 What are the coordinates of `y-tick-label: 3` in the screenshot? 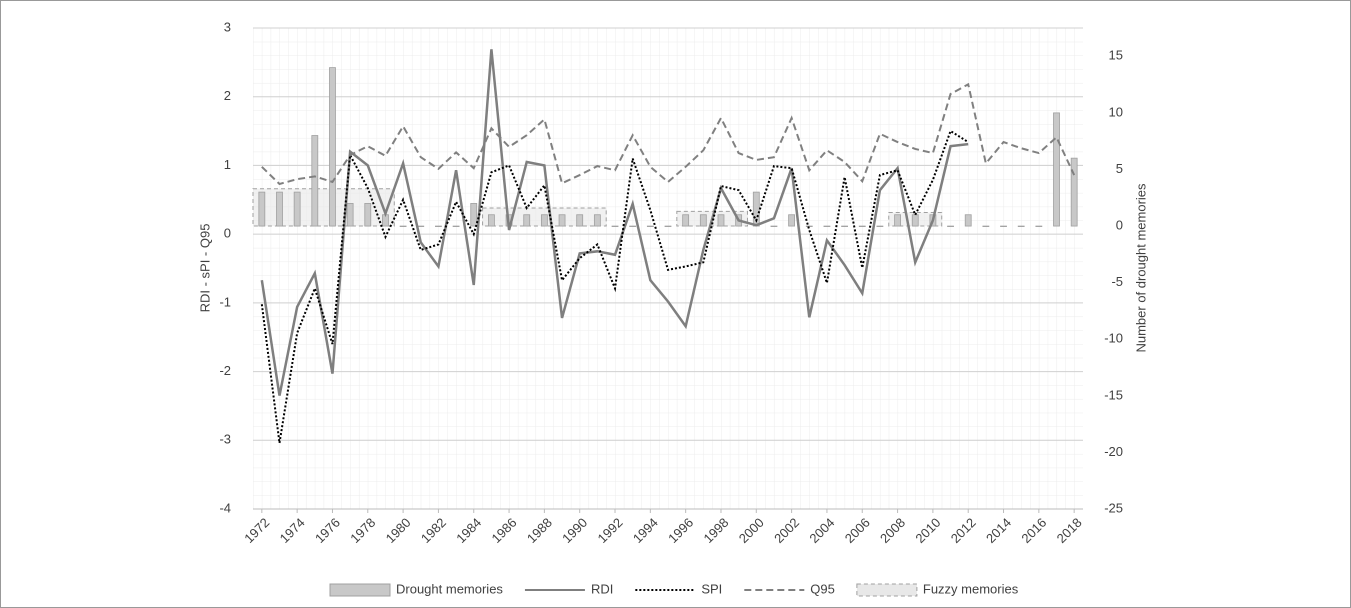 It's located at (227, 26).